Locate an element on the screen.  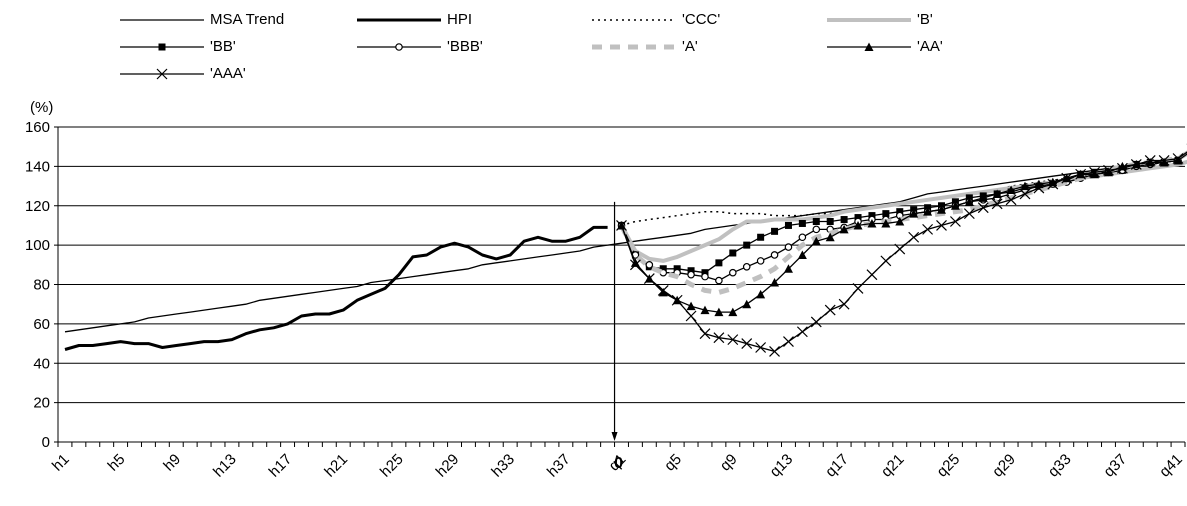
x-tick-label: h17 is located at coordinates (281, 466).